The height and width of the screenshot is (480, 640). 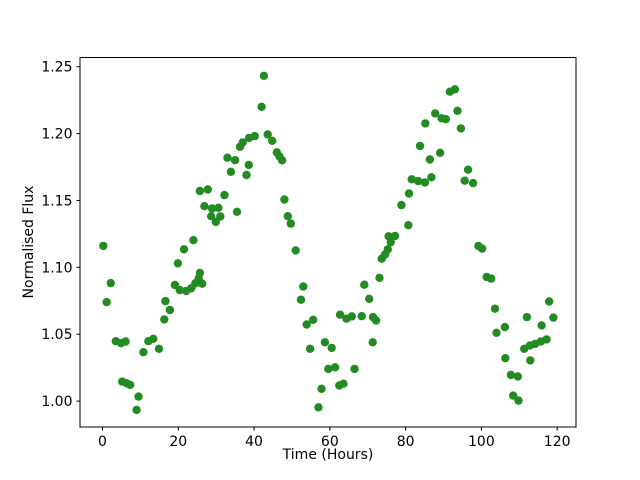 What do you see at coordinates (56, 268) in the screenshot?
I see `y-tick-label: 1.10` at bounding box center [56, 268].